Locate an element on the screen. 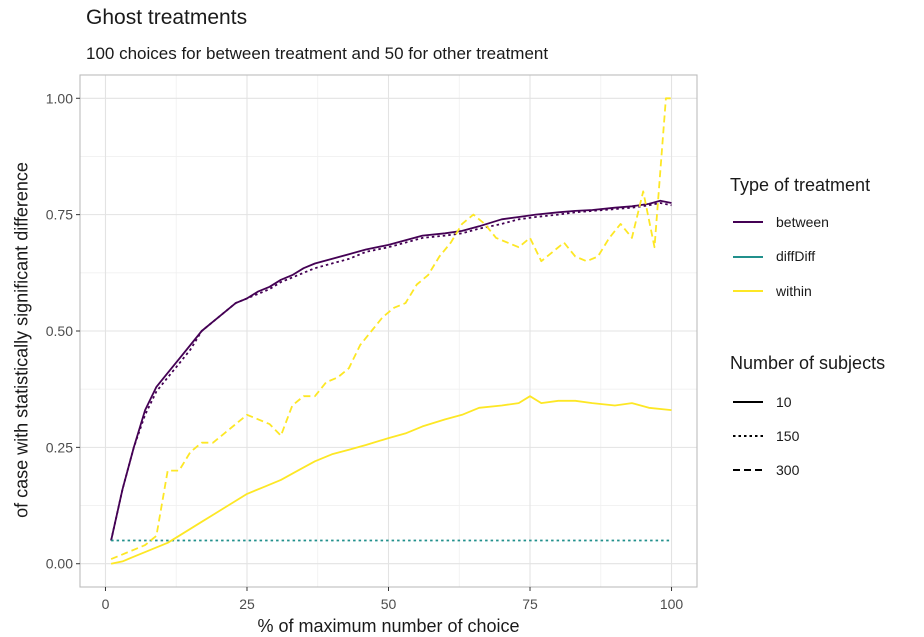  y-tick-label: 1.00 is located at coordinates (59, 98).